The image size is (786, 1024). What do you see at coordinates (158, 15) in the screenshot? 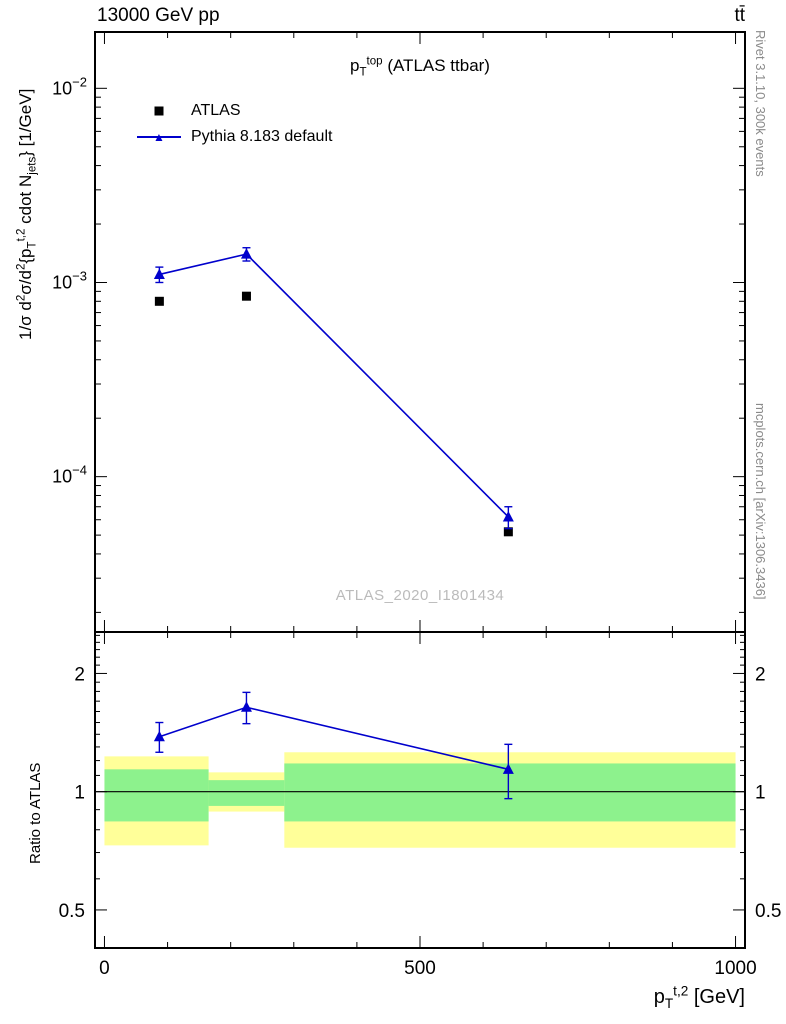
I see `beam-energy-label: 13000 GeV pp` at bounding box center [158, 15].